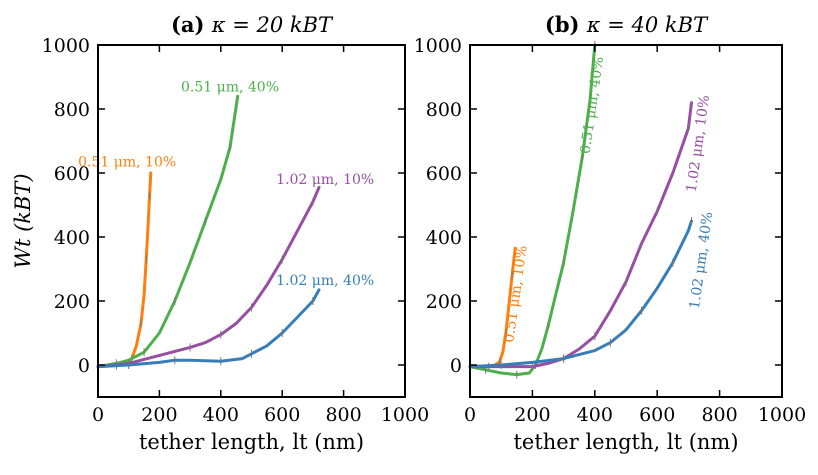  I want to click on panel-title-prefix: (b), so click(566, 24).